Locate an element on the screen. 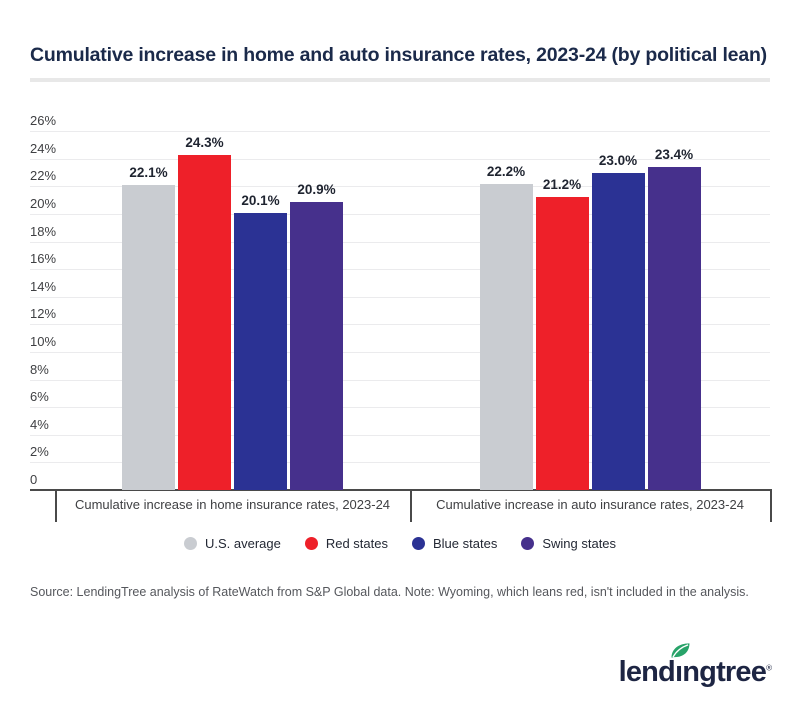 This screenshot has height=714, width=800. legend-item-blue-states: Blue states is located at coordinates (454, 543).